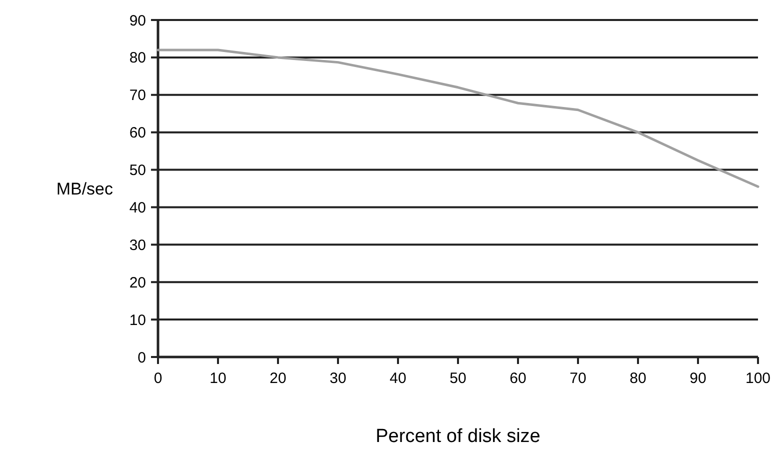 The width and height of the screenshot is (778, 473). What do you see at coordinates (158, 378) in the screenshot?
I see `x-tick-label: 0` at bounding box center [158, 378].